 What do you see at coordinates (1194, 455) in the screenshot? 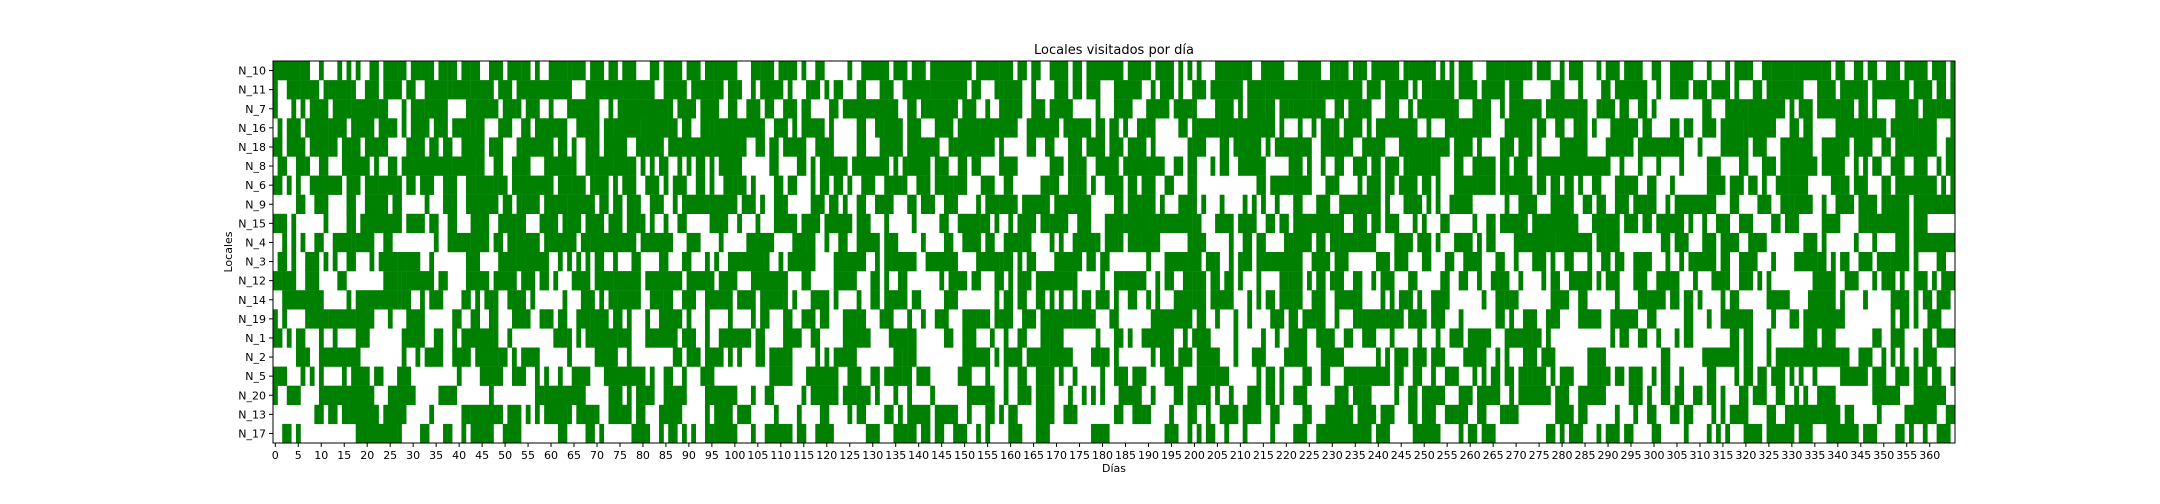
I see `x-tick-label: 200` at bounding box center [1194, 455].